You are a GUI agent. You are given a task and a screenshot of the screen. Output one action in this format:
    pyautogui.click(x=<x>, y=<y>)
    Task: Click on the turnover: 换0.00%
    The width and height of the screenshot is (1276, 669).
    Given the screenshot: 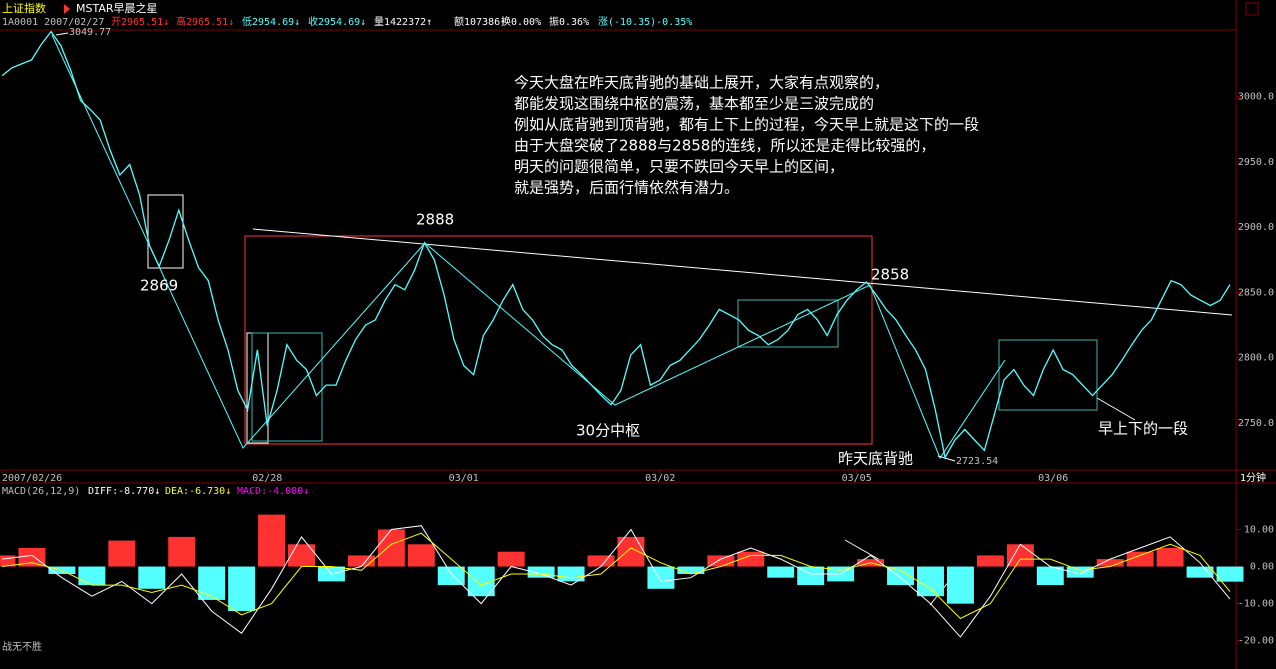 What is the action you would take?
    pyautogui.click(x=521, y=21)
    